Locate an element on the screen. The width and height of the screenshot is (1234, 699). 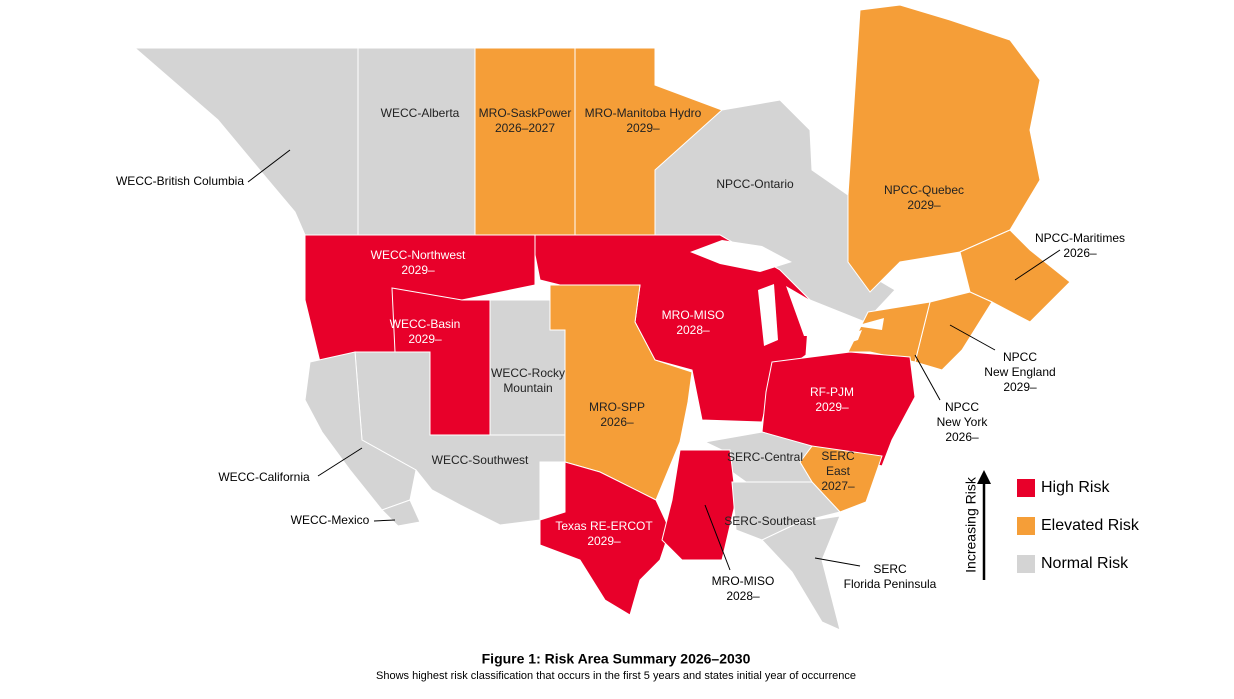
region-label: New York is located at coordinates (963, 422).